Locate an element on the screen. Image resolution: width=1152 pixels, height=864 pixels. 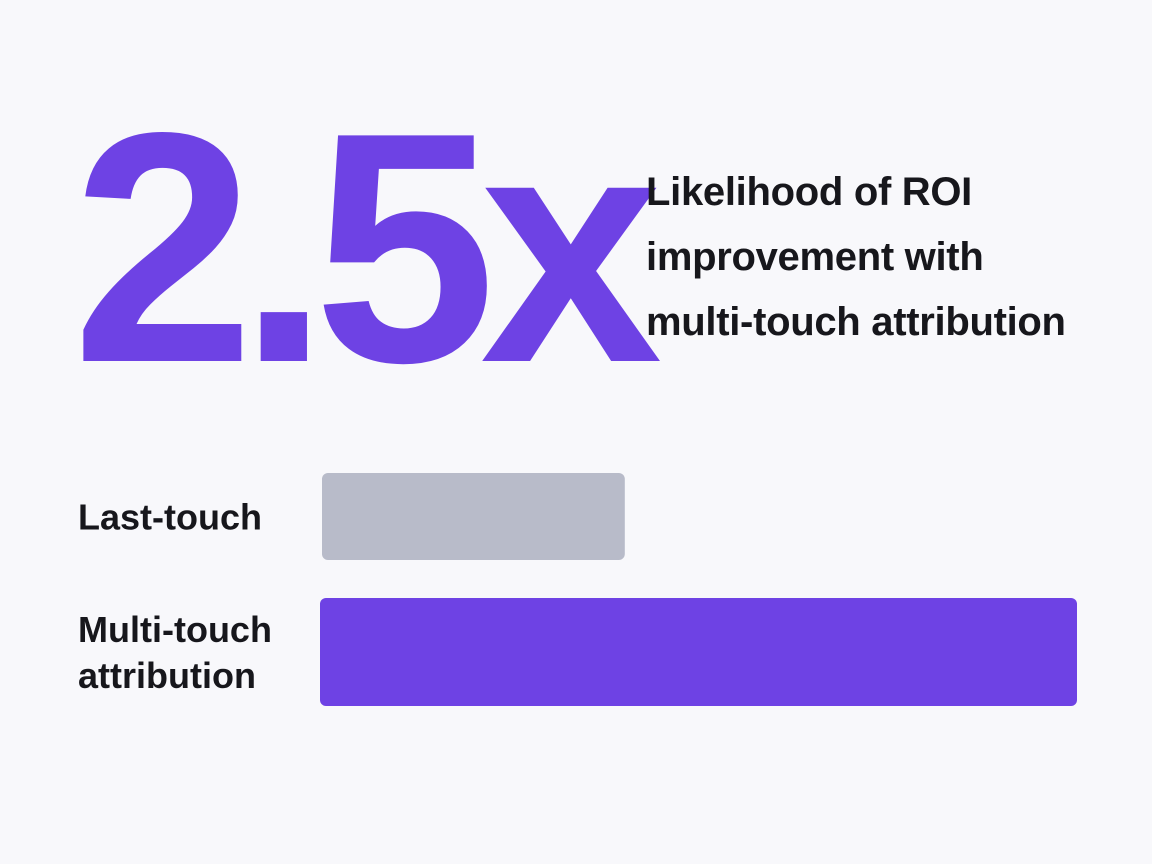
bar-label-line: attribution is located at coordinates (167, 675).